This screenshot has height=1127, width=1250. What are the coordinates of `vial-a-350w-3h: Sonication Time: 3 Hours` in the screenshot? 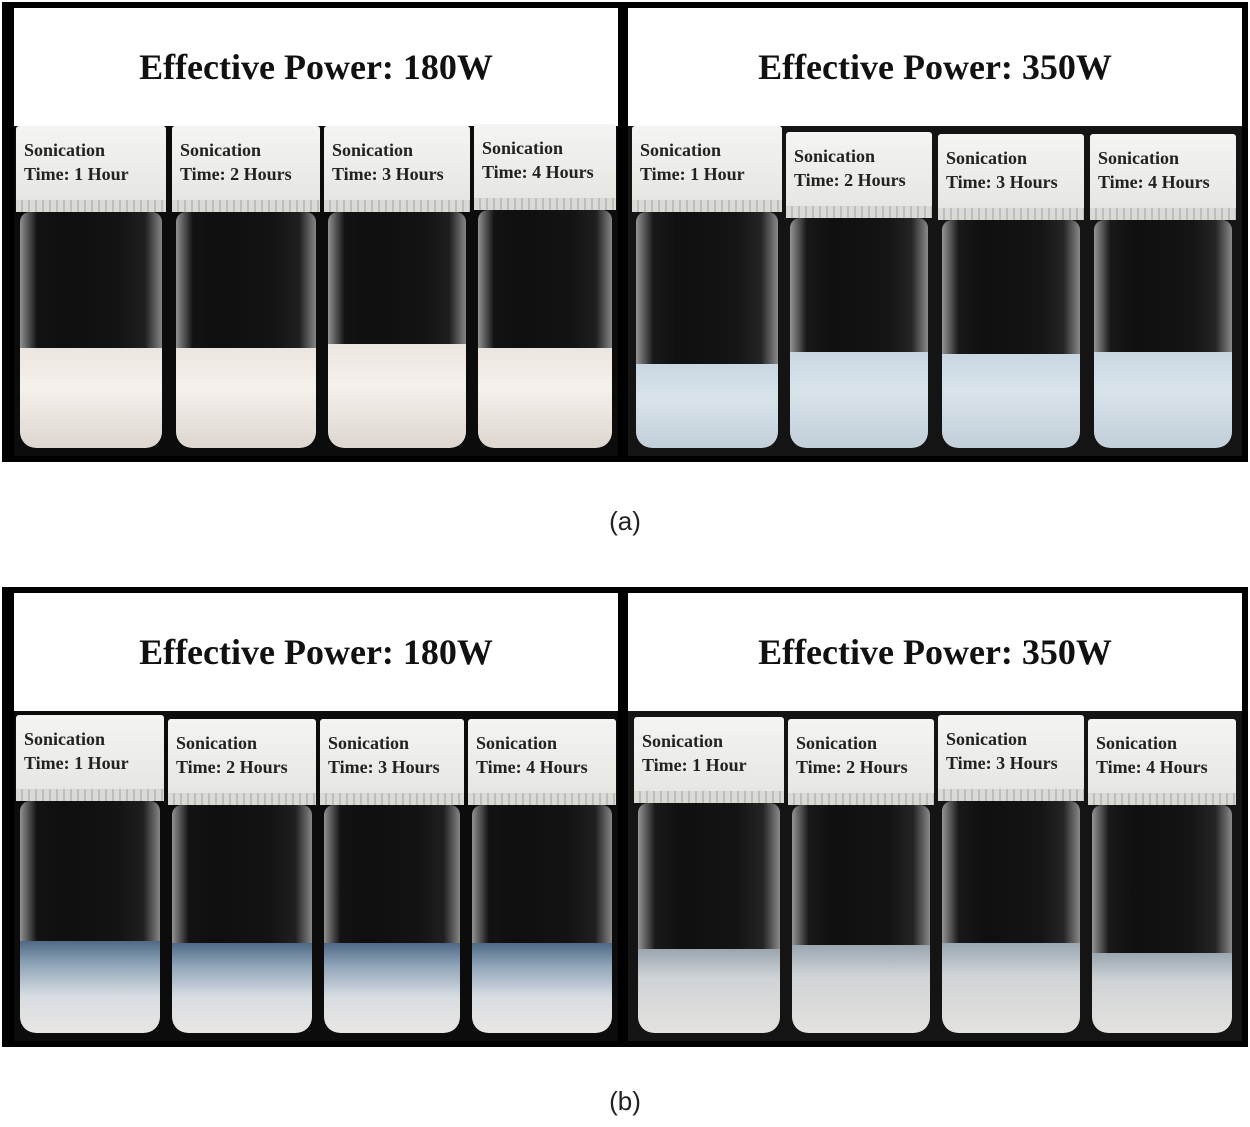 It's located at (1011, 291).